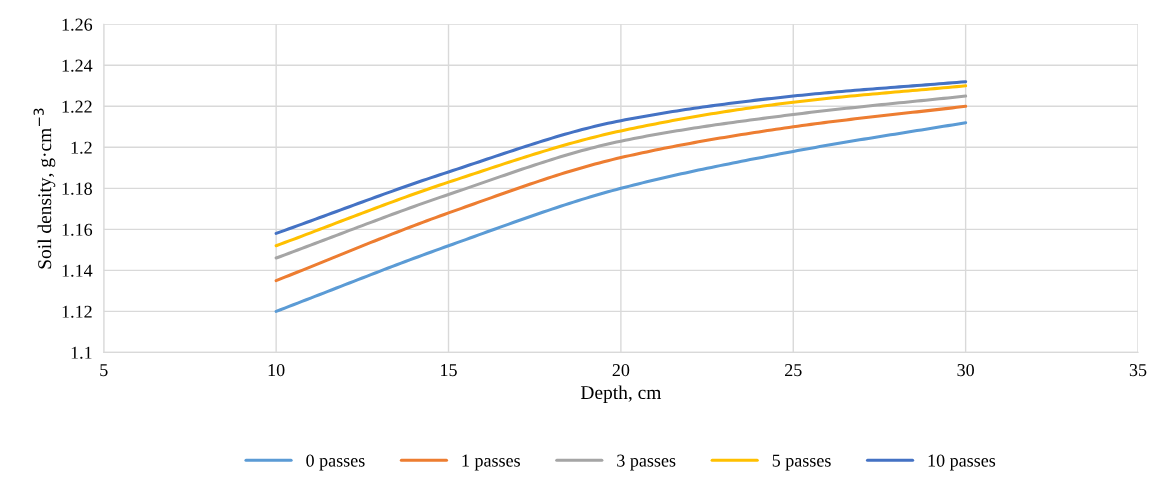 The height and width of the screenshot is (486, 1153). Describe the element at coordinates (801, 462) in the screenshot. I see `legend-label: 5 passes` at that location.